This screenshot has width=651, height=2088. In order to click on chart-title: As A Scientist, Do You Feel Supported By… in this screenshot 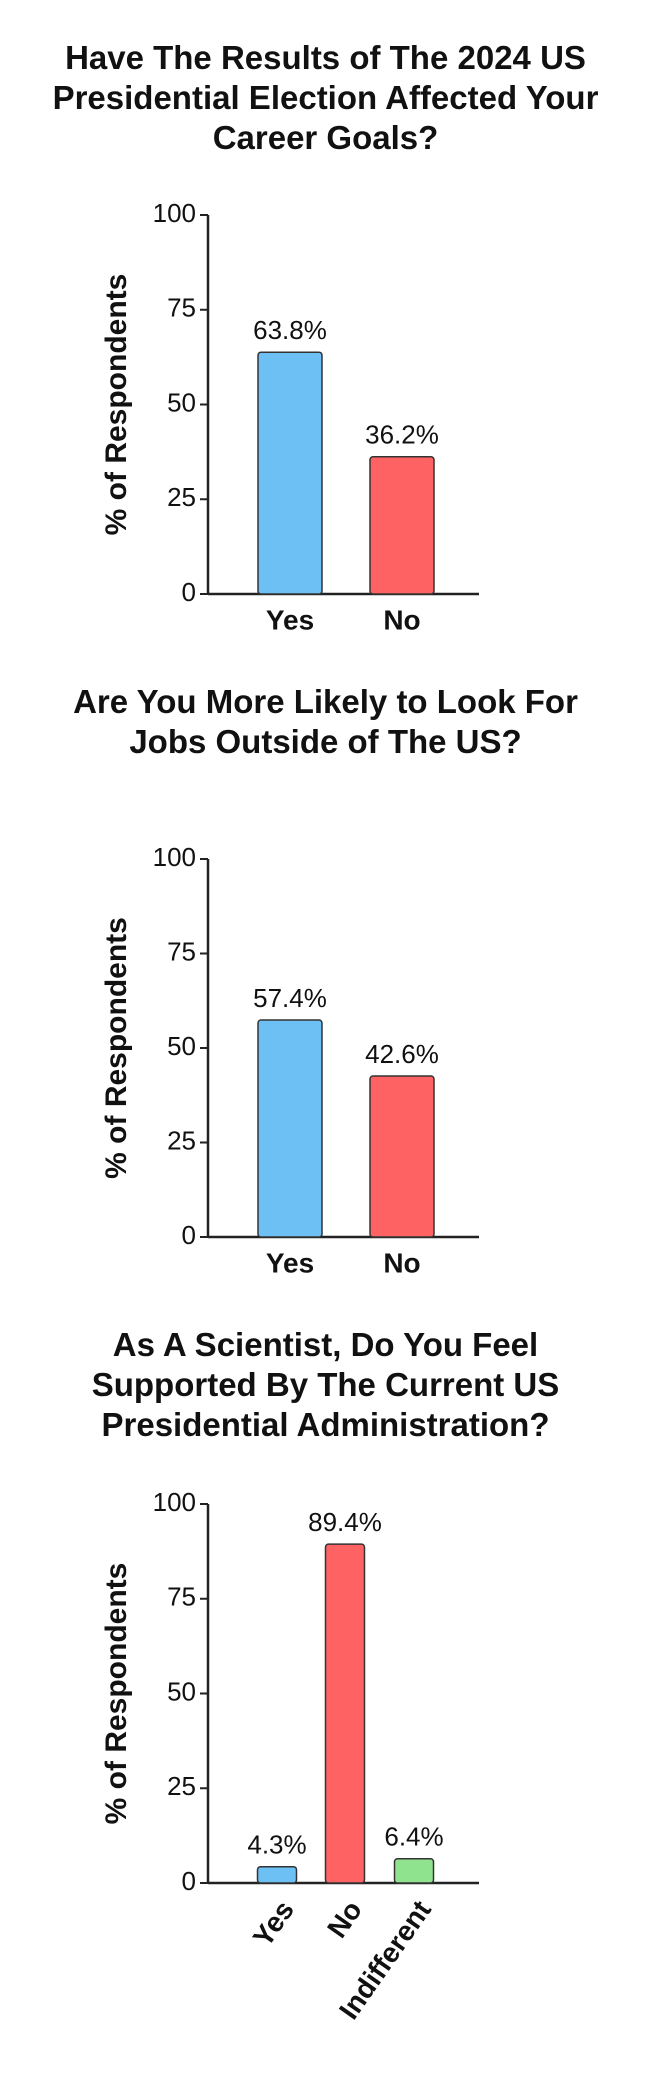, I will do `click(325, 1384)`.